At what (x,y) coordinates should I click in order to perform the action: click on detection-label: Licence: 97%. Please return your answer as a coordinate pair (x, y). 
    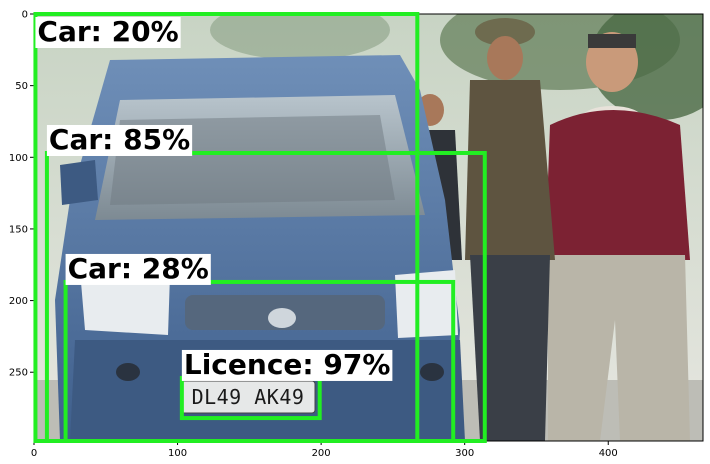
    Looking at the image, I should click on (287, 364).